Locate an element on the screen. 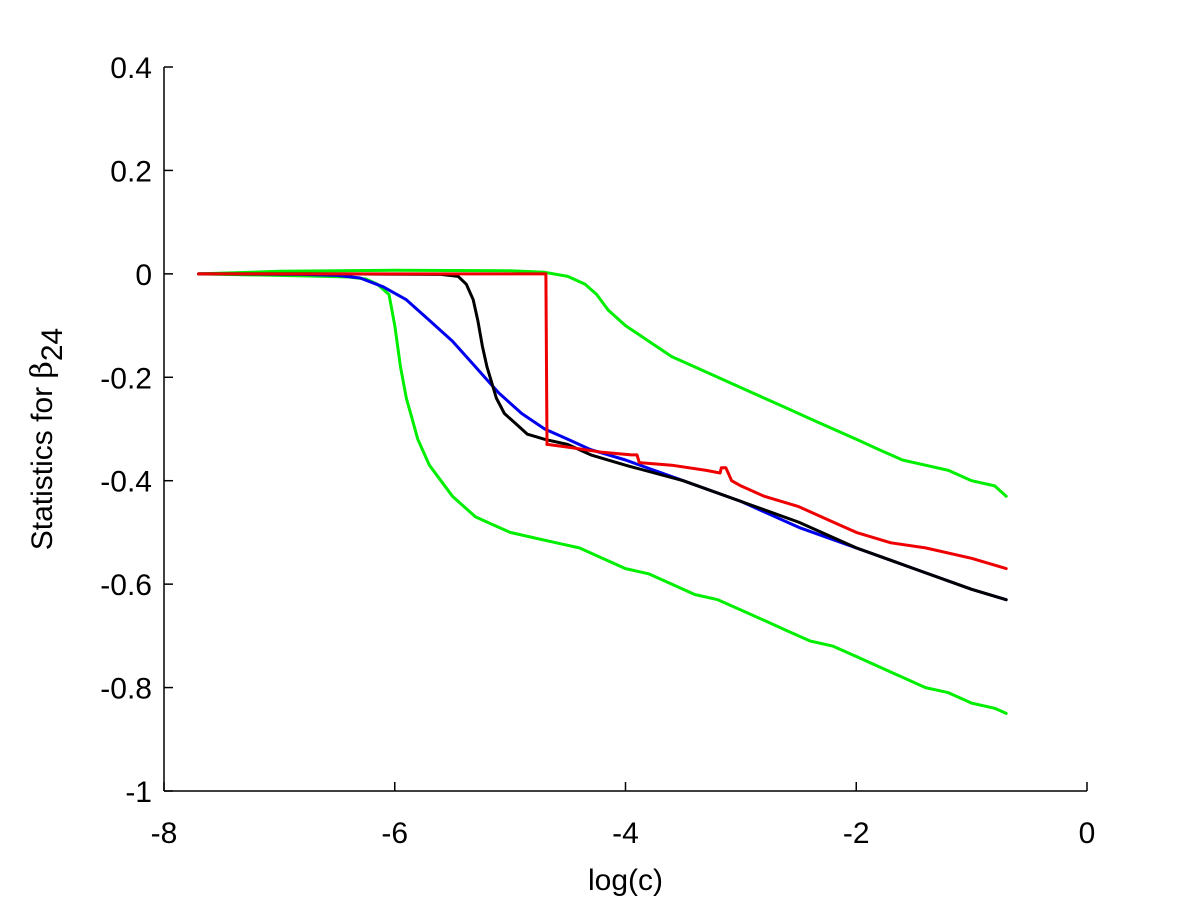 The width and height of the screenshot is (1200, 901). y-tick-label: -0.8 is located at coordinates (126, 689).